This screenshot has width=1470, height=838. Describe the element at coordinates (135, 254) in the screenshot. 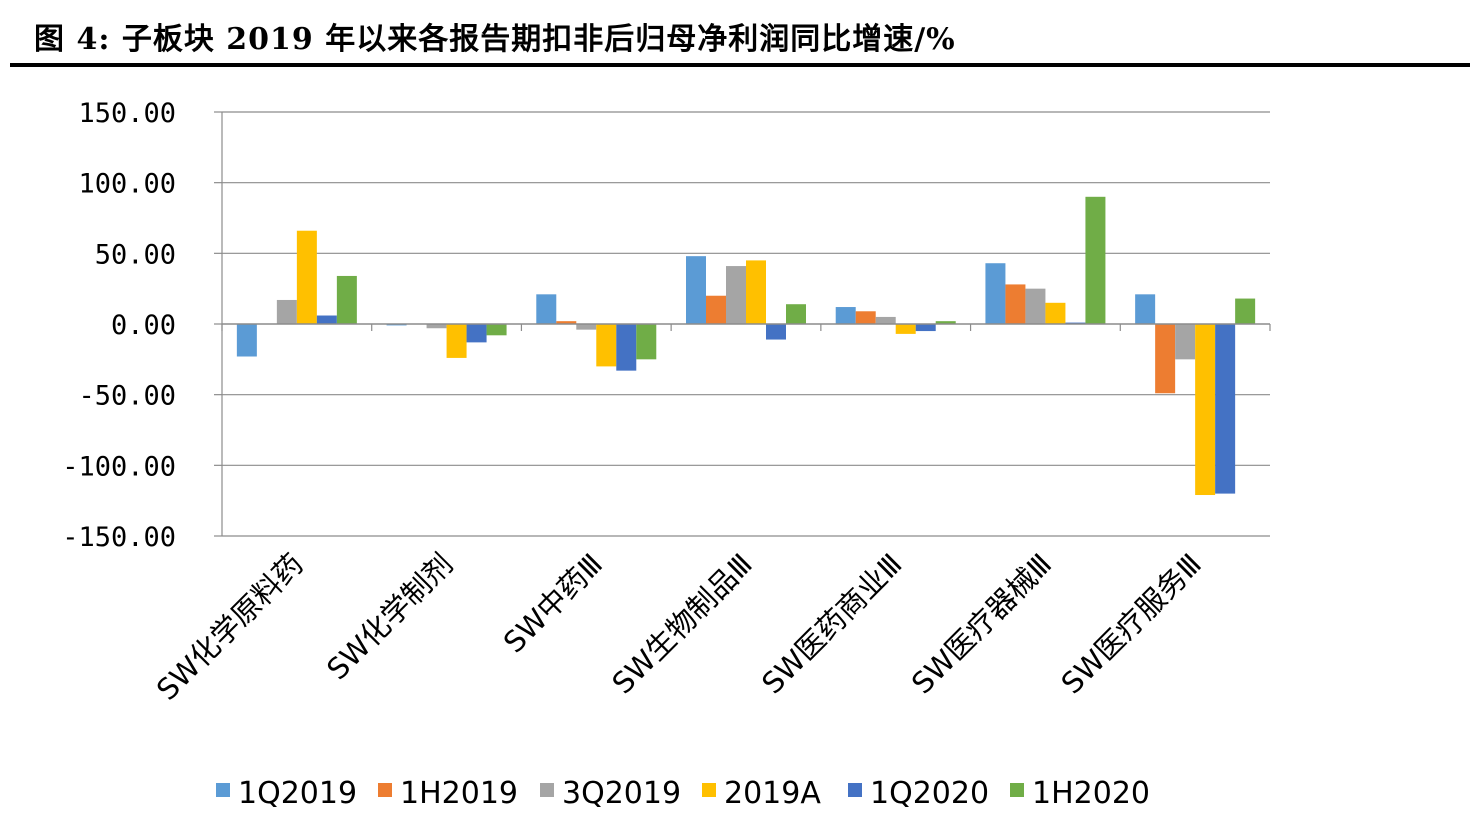

I see `y-tick-label: 50.00` at that location.